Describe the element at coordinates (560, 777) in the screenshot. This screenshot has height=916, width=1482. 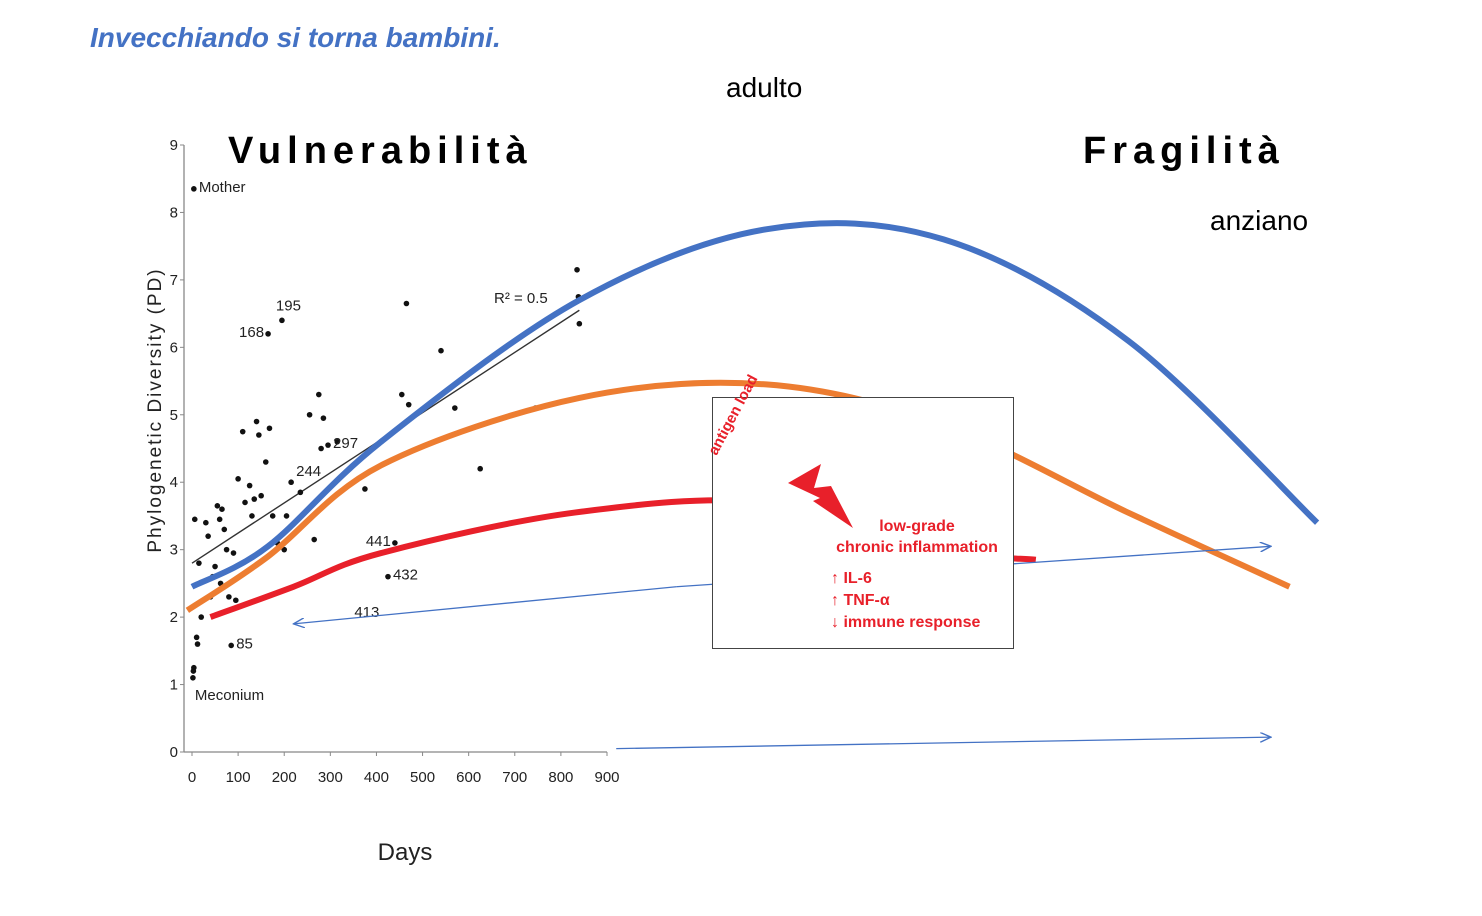
I see `x-tick-label: 800` at that location.